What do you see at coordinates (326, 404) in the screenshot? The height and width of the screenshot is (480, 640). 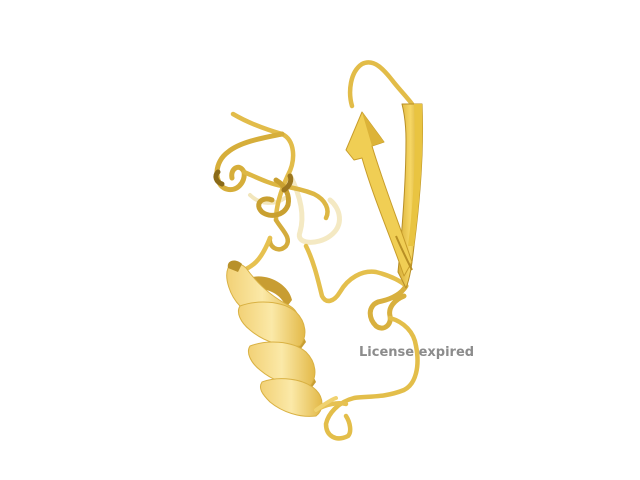 I see `coil-c-terminal` at bounding box center [326, 404].